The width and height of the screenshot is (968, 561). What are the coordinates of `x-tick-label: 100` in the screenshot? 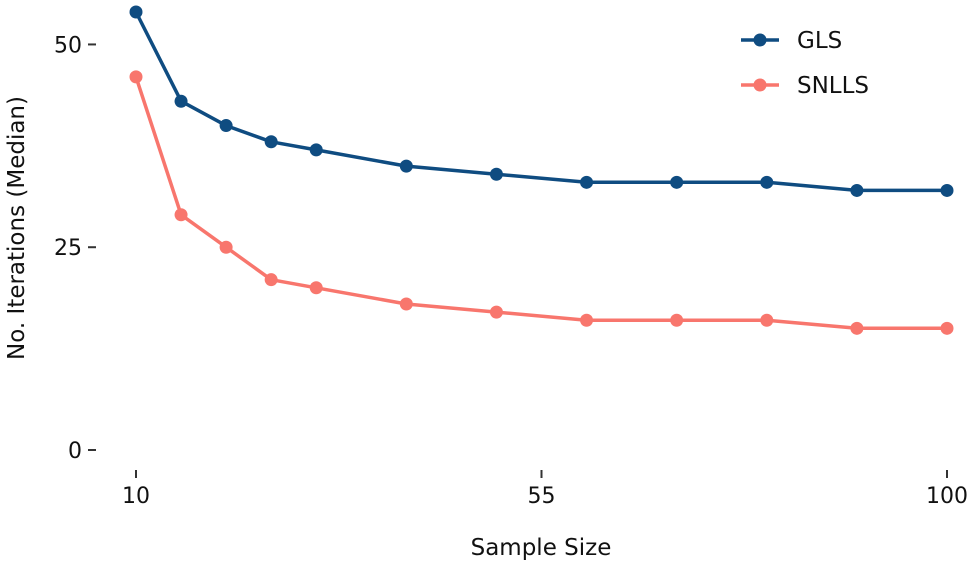 It's located at (947, 496).